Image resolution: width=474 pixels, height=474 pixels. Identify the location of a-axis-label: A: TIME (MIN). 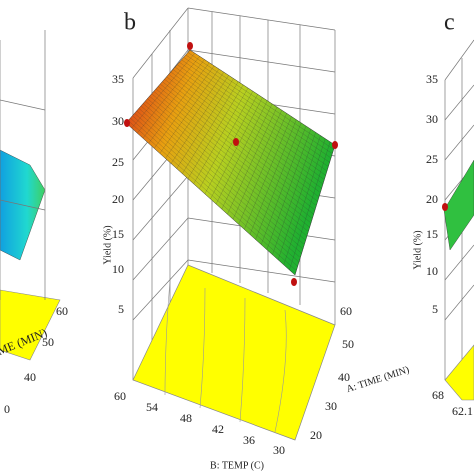
(378, 379).